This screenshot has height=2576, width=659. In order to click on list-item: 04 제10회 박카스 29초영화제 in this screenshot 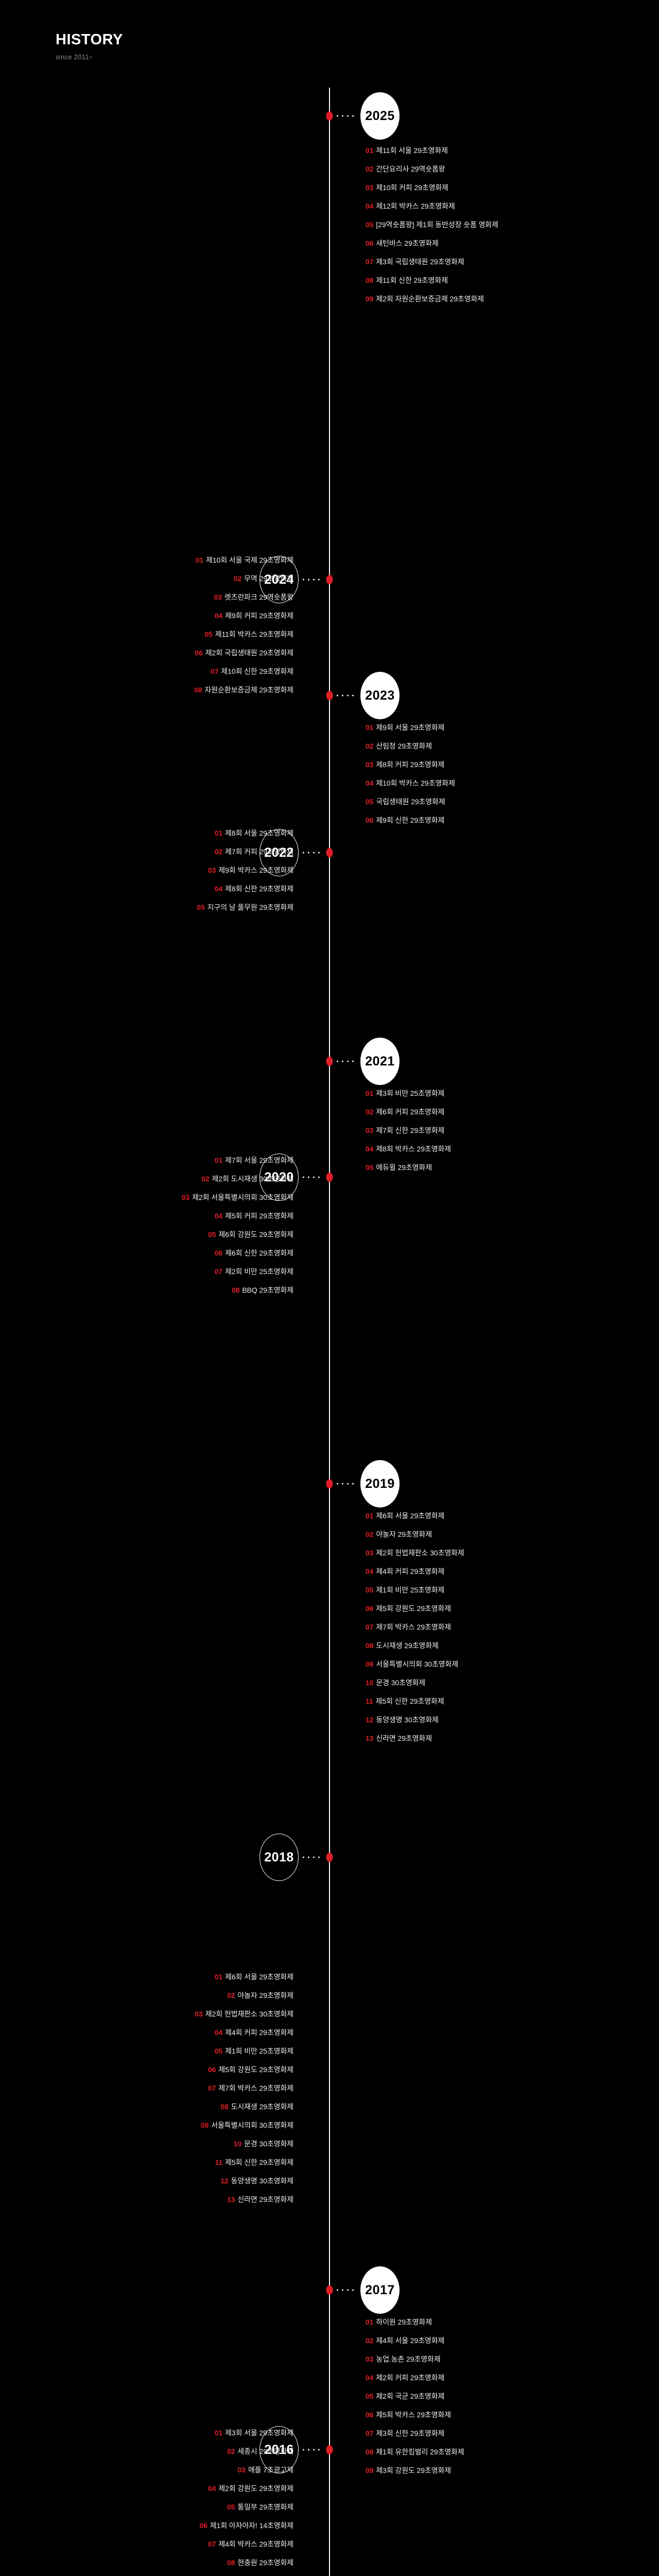, I will do `click(411, 783)`.